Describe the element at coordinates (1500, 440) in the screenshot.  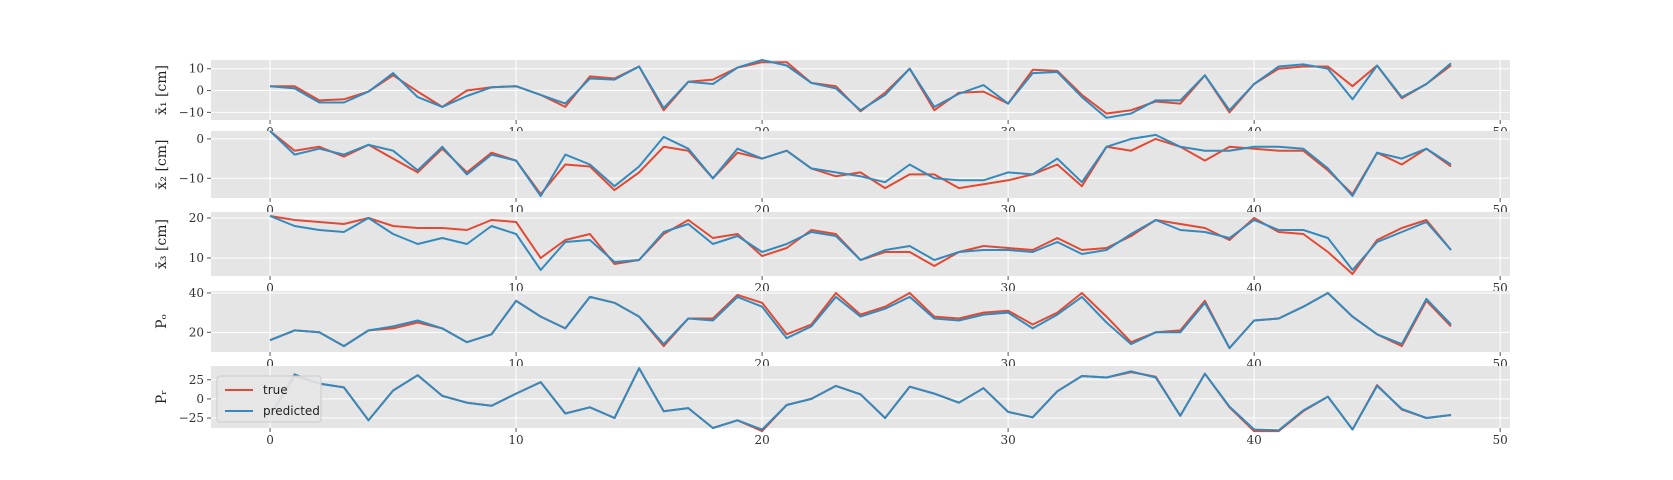
I see `x-tick-label: 50` at that location.